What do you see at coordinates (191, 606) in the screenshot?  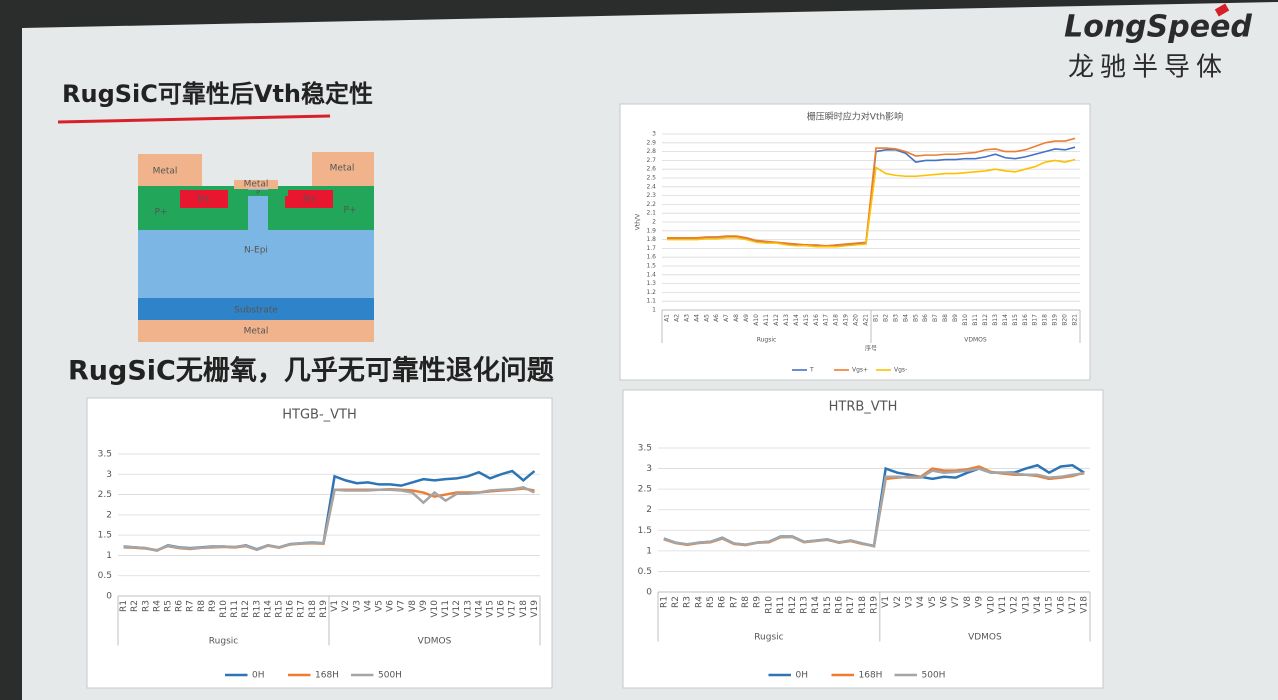 I see `x-tick-label: R7` at bounding box center [191, 606].